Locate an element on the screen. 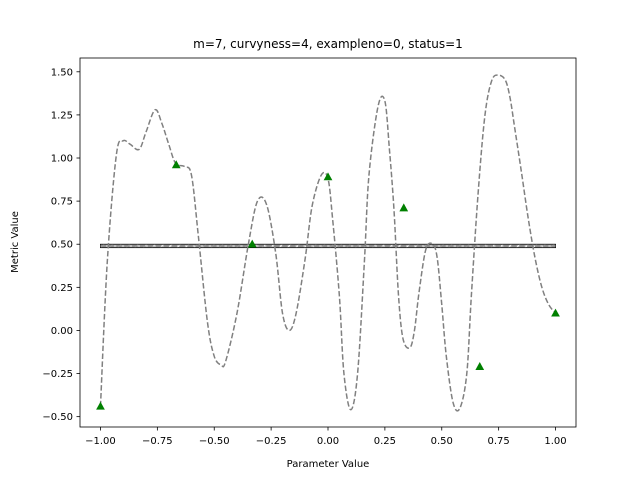  band-rect is located at coordinates (328, 246).